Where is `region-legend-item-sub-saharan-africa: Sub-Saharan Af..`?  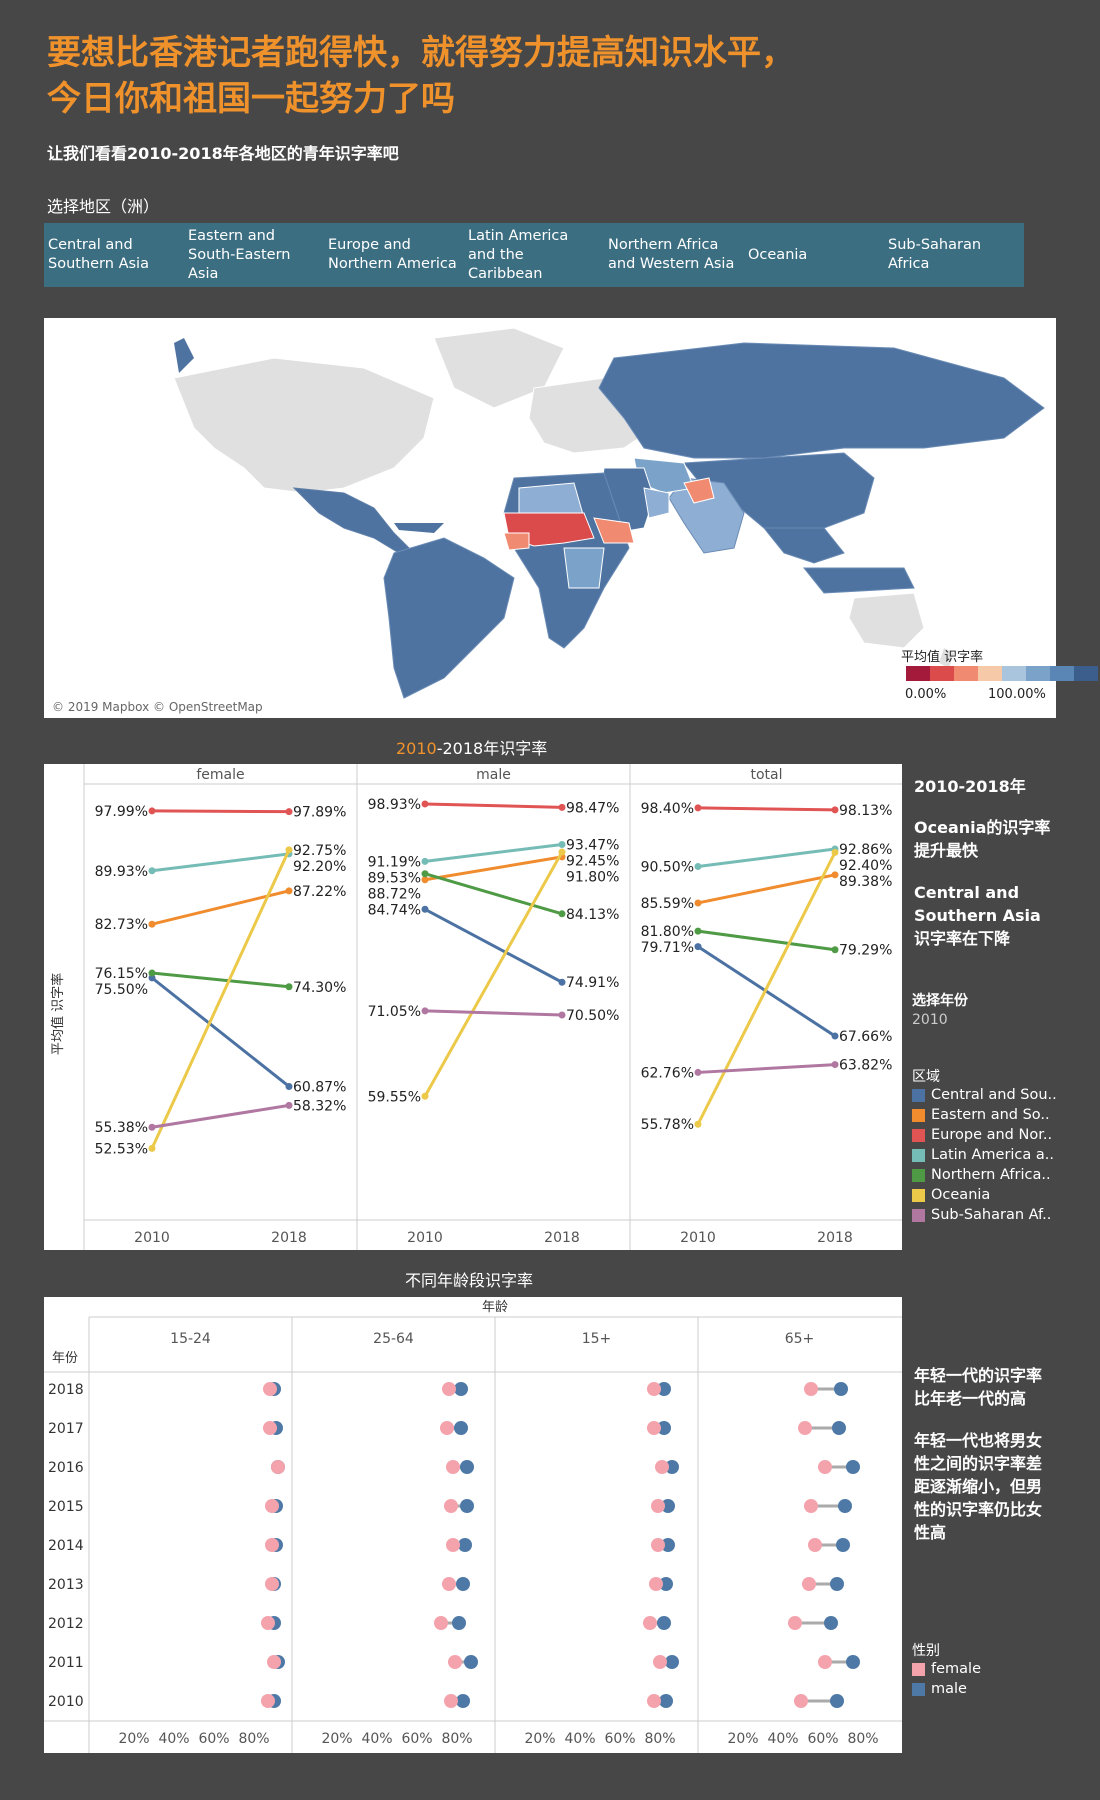 region-legend-item-sub-saharan-africa: Sub-Saharan Af.. is located at coordinates (981, 1215).